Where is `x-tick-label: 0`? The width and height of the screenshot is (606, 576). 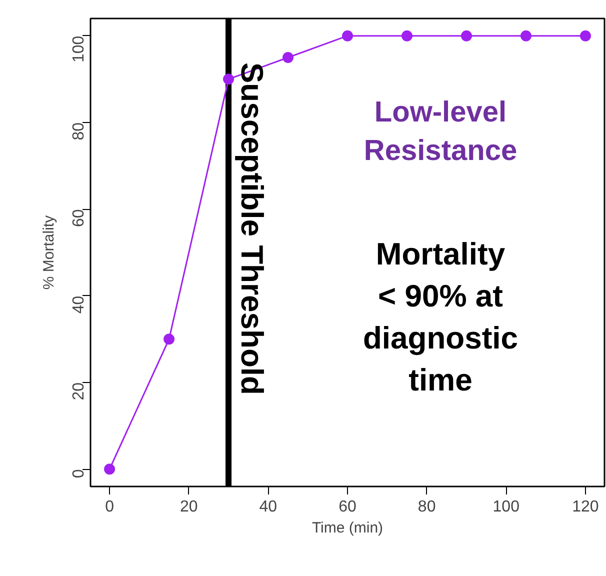
x-tick-label: 0 is located at coordinates (109, 507).